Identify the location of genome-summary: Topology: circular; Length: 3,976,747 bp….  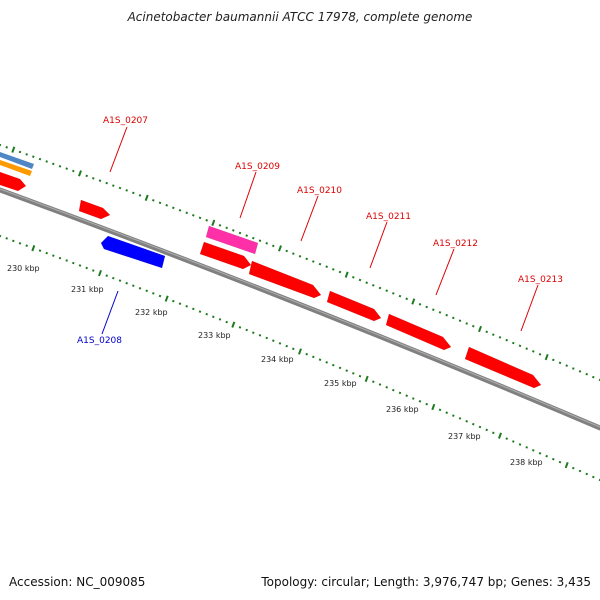
(426, 582).